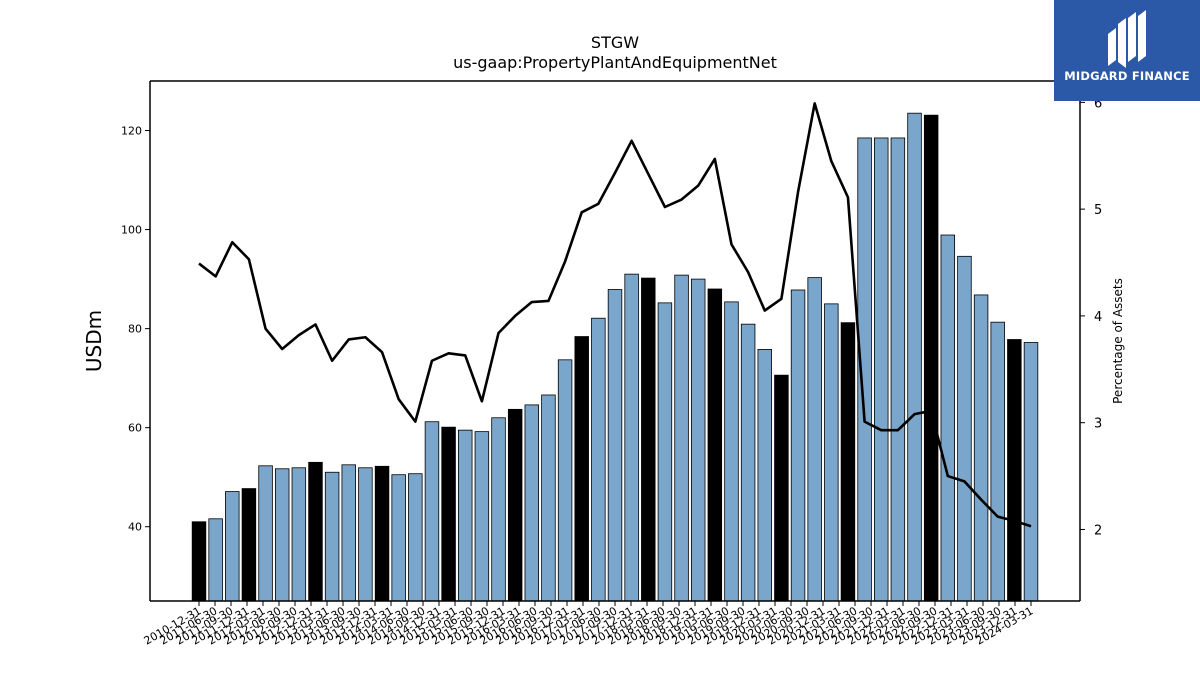 The width and height of the screenshot is (1200, 679). I want to click on y-tick-label: 40, so click(135, 527).